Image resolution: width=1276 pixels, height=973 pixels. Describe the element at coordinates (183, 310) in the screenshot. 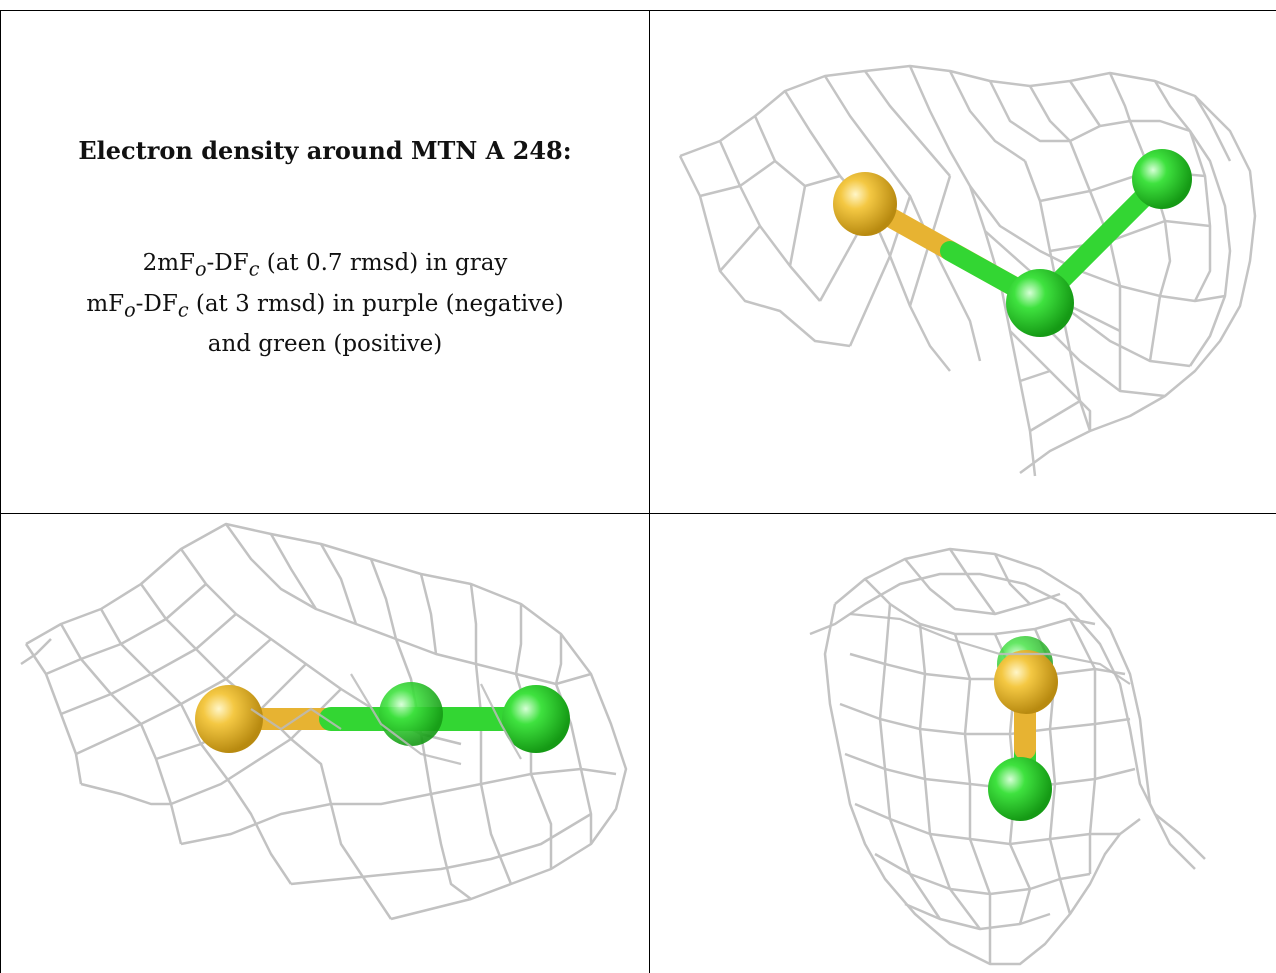

I see `legend-sub-c2: c` at that location.